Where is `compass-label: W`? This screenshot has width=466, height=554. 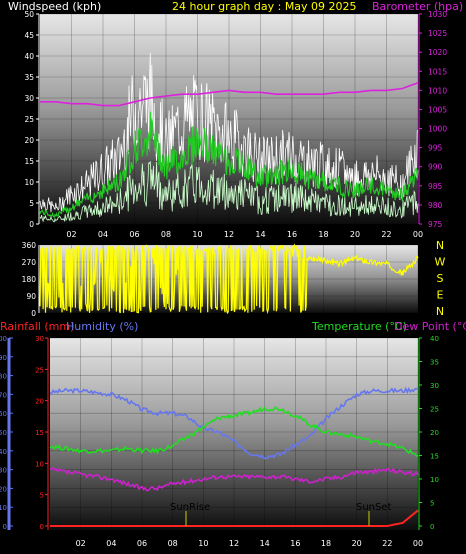 compass-label: W is located at coordinates (440, 262).